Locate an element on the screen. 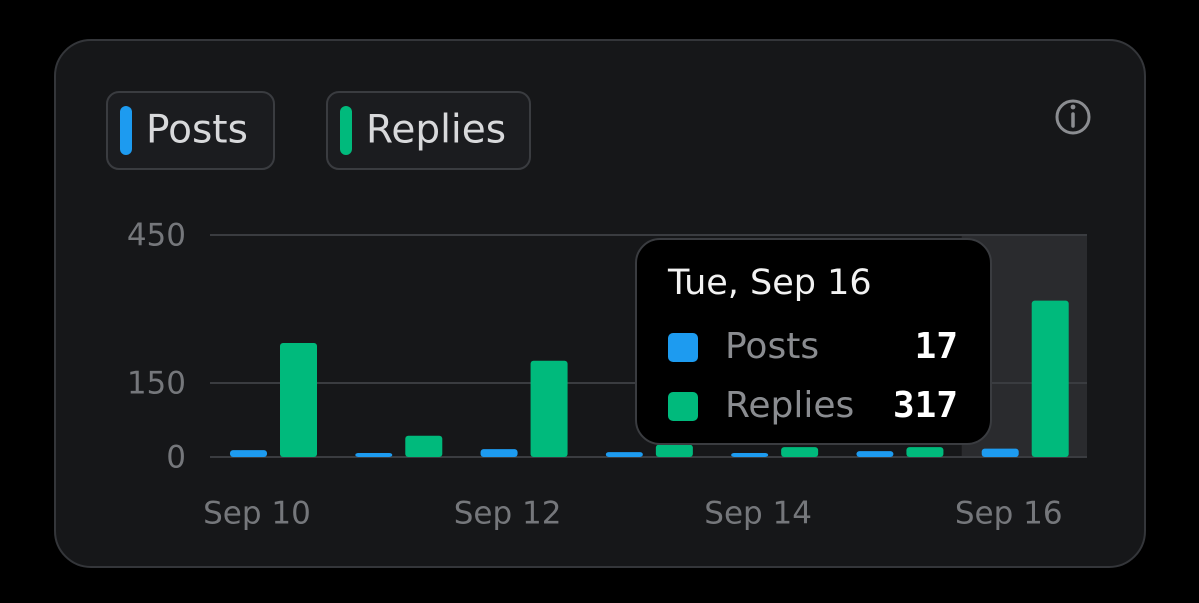 This screenshot has width=1199, height=603. info-circle is located at coordinates (1073, 117).